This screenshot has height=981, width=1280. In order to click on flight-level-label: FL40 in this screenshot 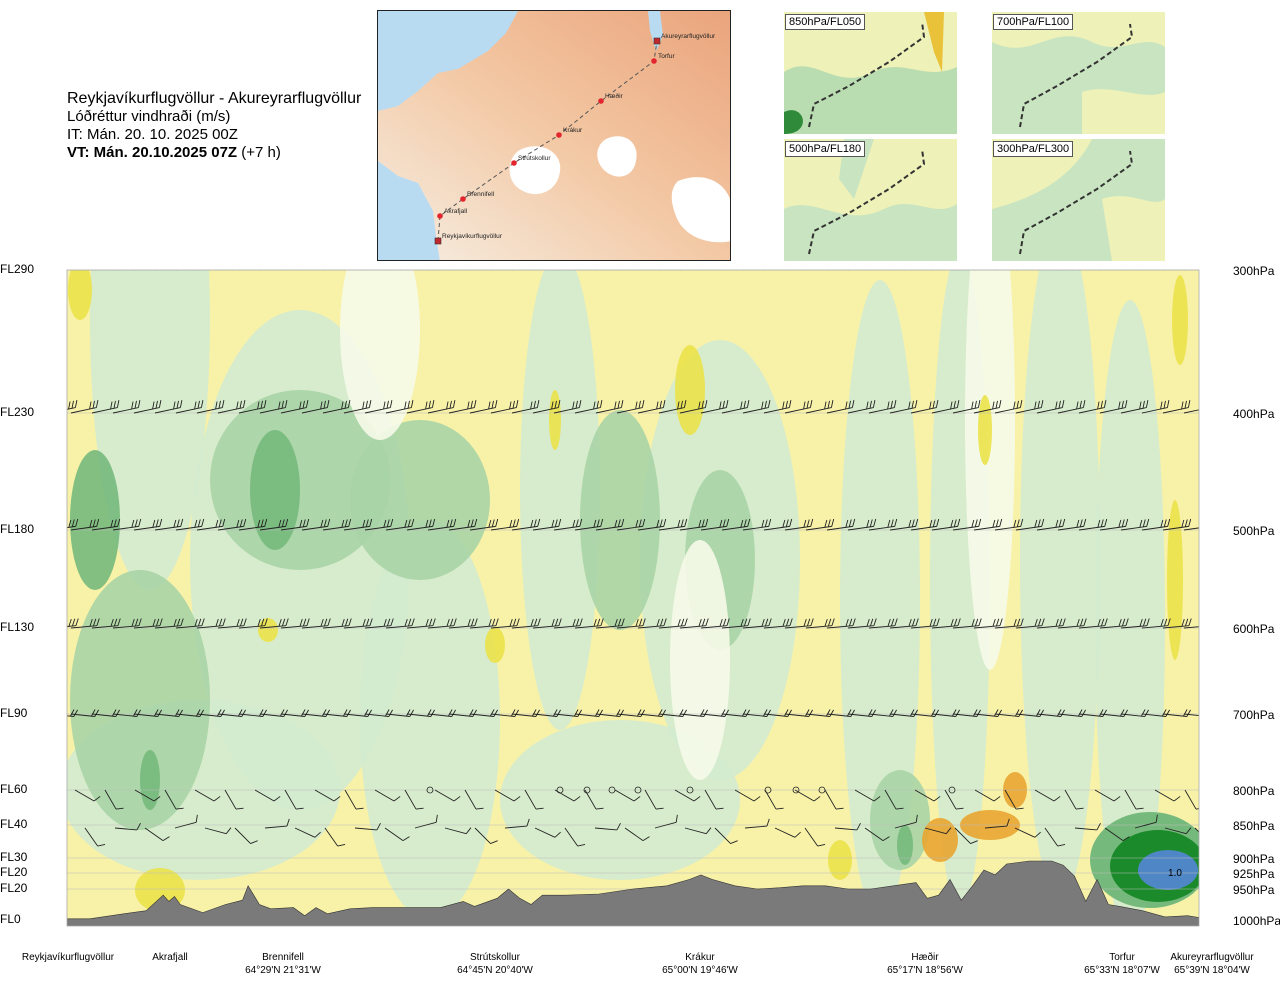, I will do `click(14, 824)`.